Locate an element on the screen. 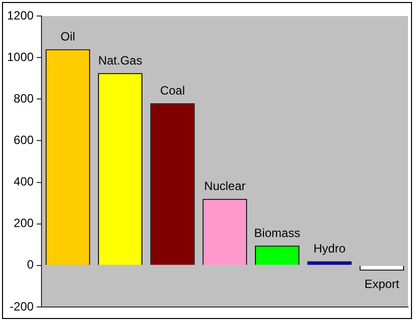 The image size is (416, 323). y-tick-label: -200 is located at coordinates (22, 306).